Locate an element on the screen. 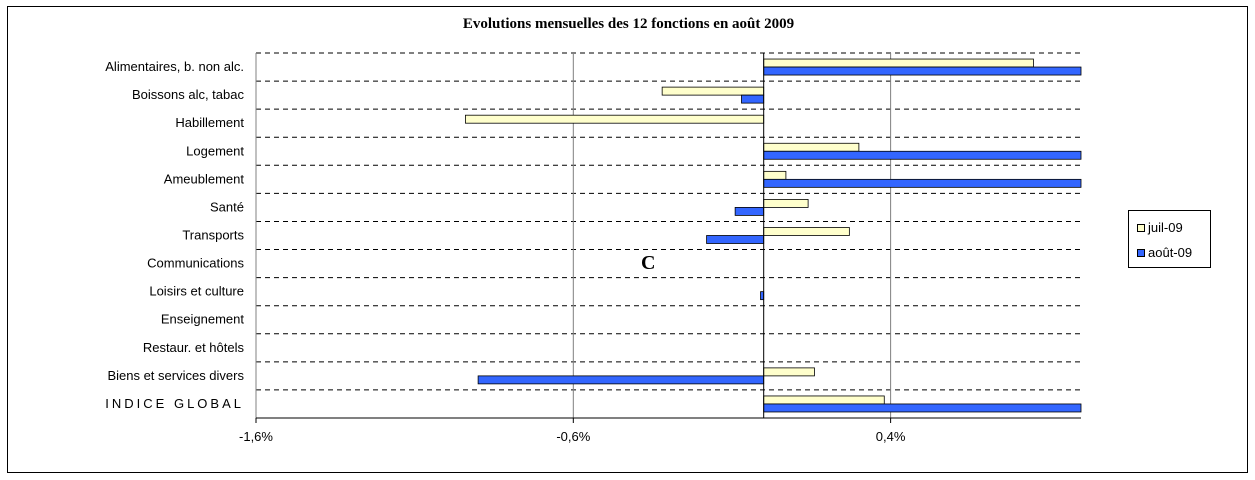 This screenshot has width=1255, height=480. legend-label-aout: août-09 is located at coordinates (1170, 252).